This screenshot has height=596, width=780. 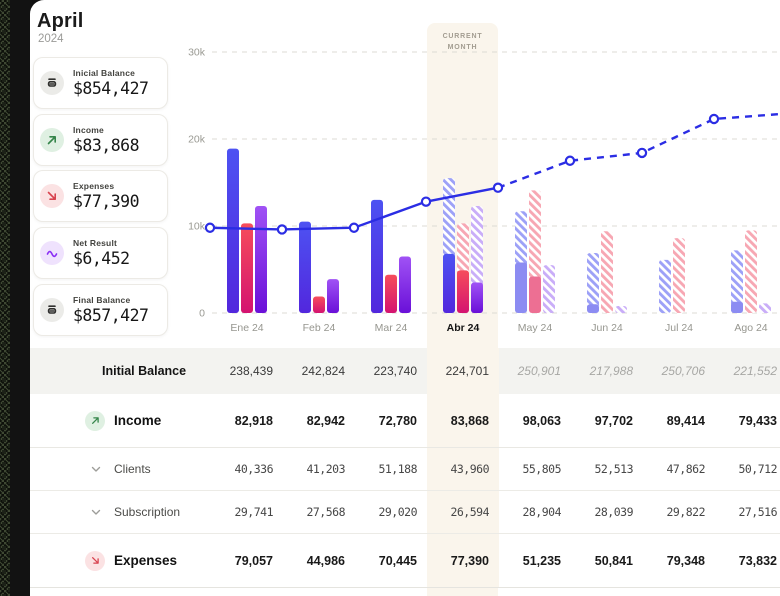 What do you see at coordinates (325, 420) in the screenshot?
I see `table-cell: 82,942` at bounding box center [325, 420].